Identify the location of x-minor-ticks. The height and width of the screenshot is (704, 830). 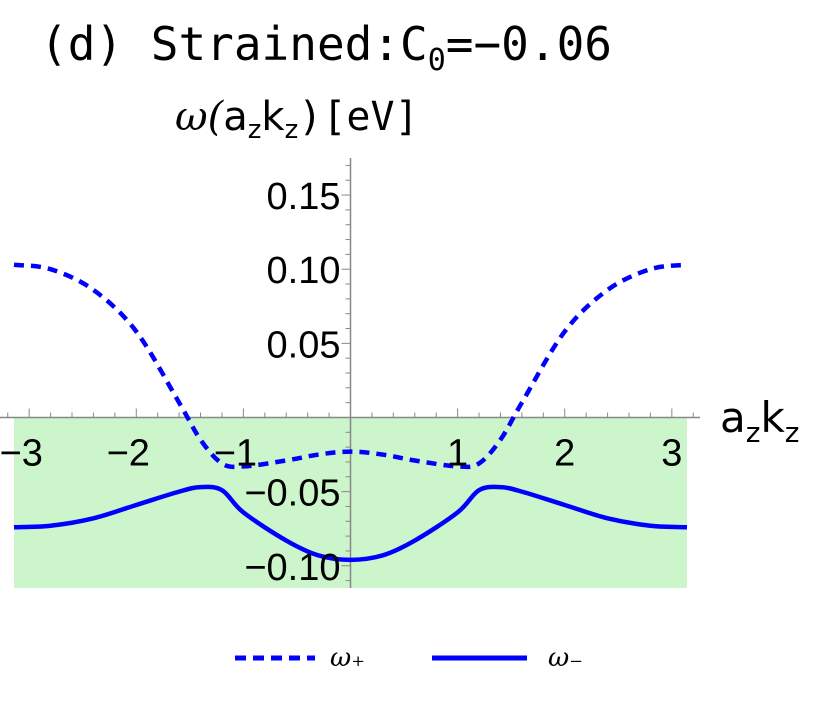
(350, 413).